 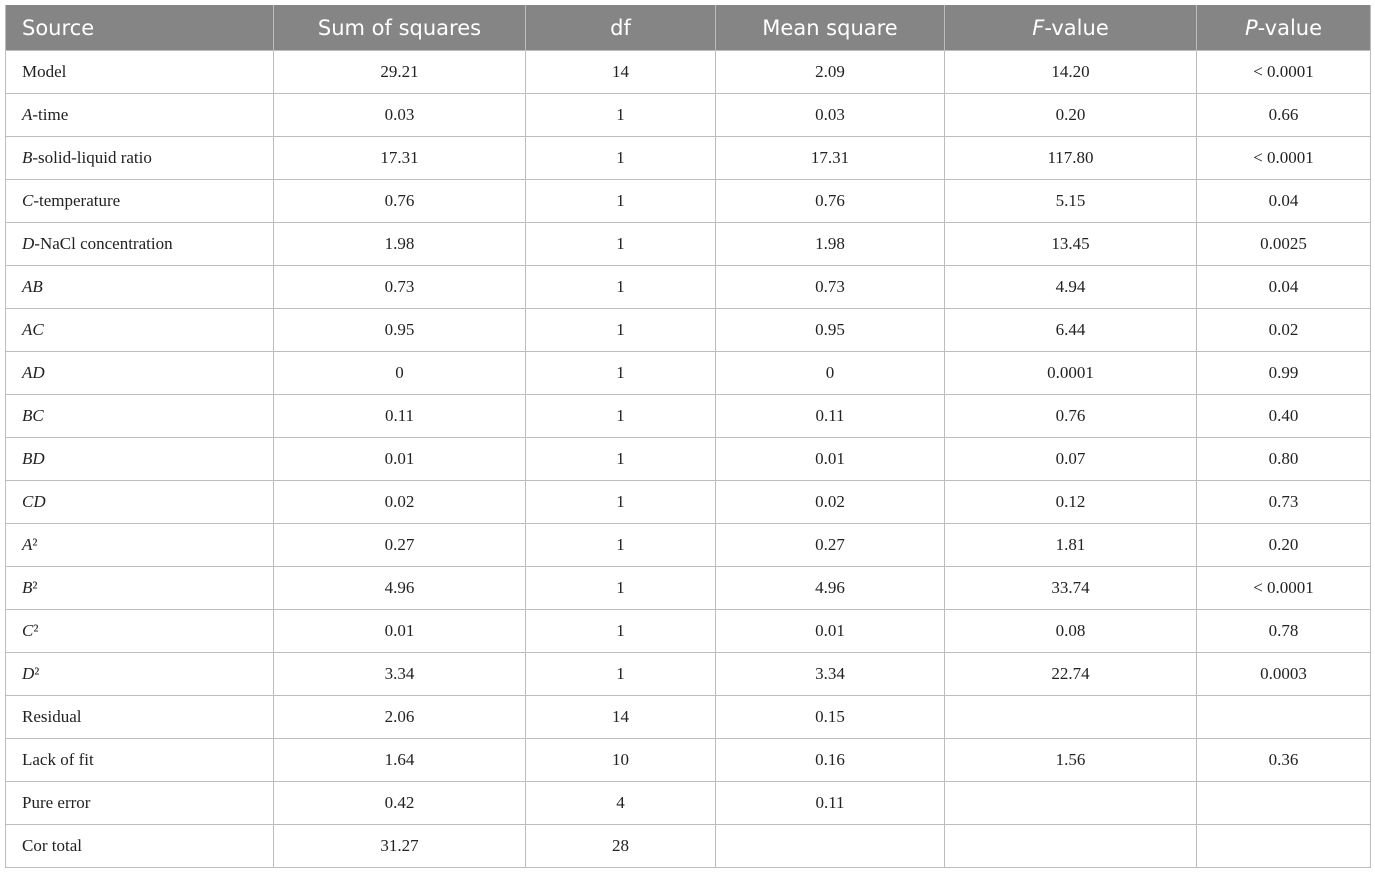 I want to click on table-cell: 10, so click(x=620, y=760).